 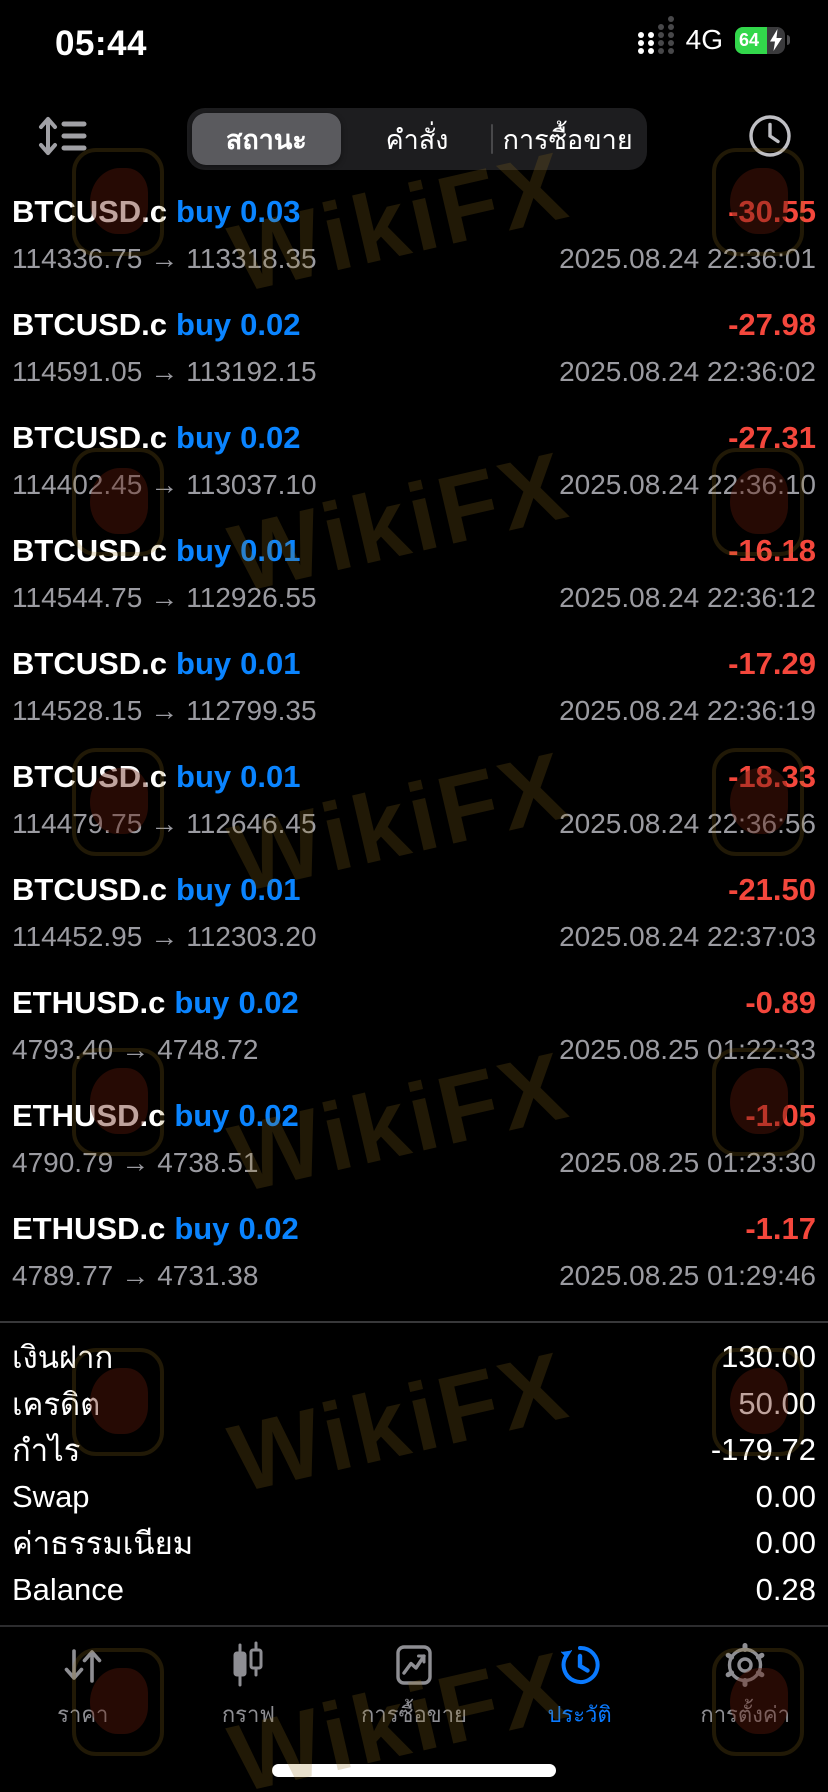 I want to click on volume-label: 0.03, so click(x=270, y=211).